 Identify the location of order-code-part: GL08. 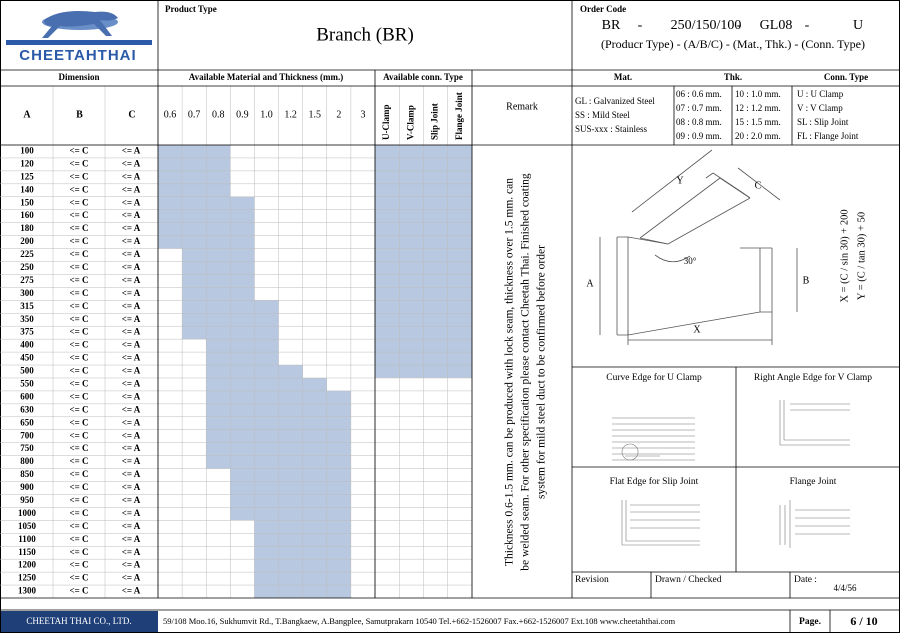
(776, 25).